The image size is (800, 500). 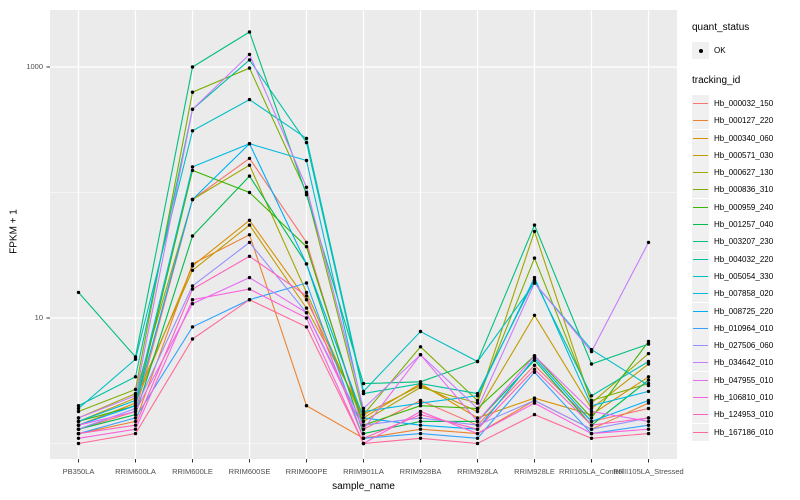 I want to click on legend-entry: Hb_007858_020, so click(x=745, y=294).